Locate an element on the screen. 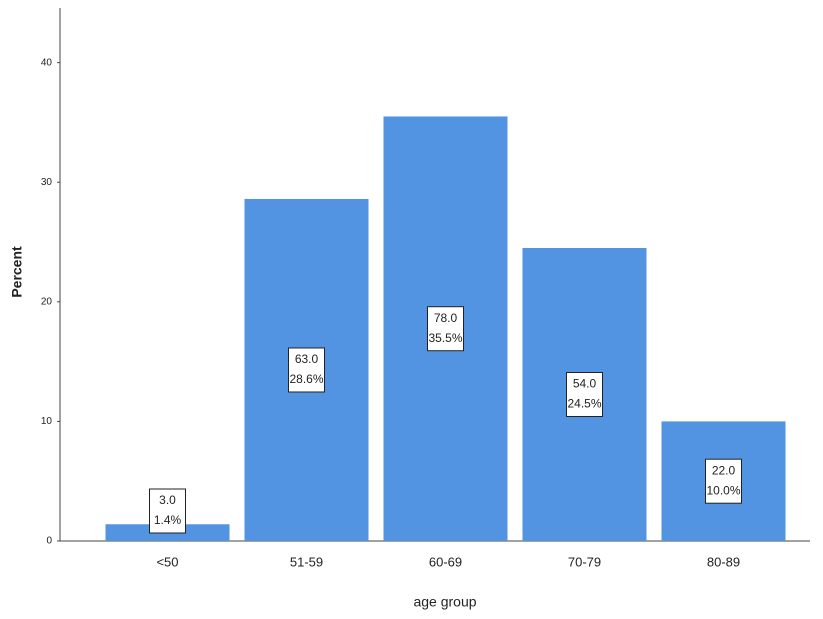  value-label: 10.0% is located at coordinates (723, 490).